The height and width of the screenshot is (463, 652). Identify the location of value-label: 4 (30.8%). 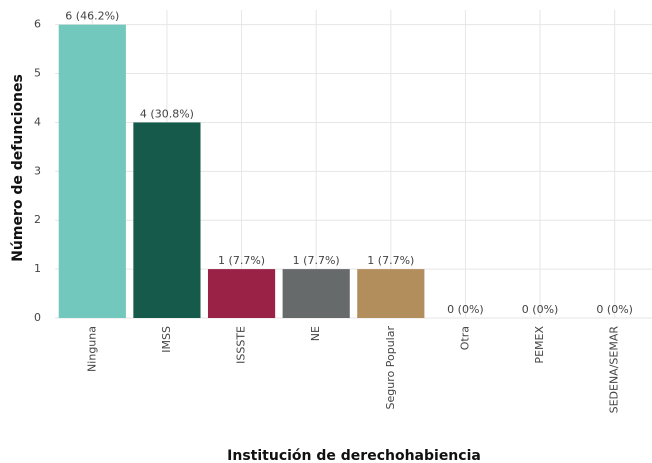
(167, 113).